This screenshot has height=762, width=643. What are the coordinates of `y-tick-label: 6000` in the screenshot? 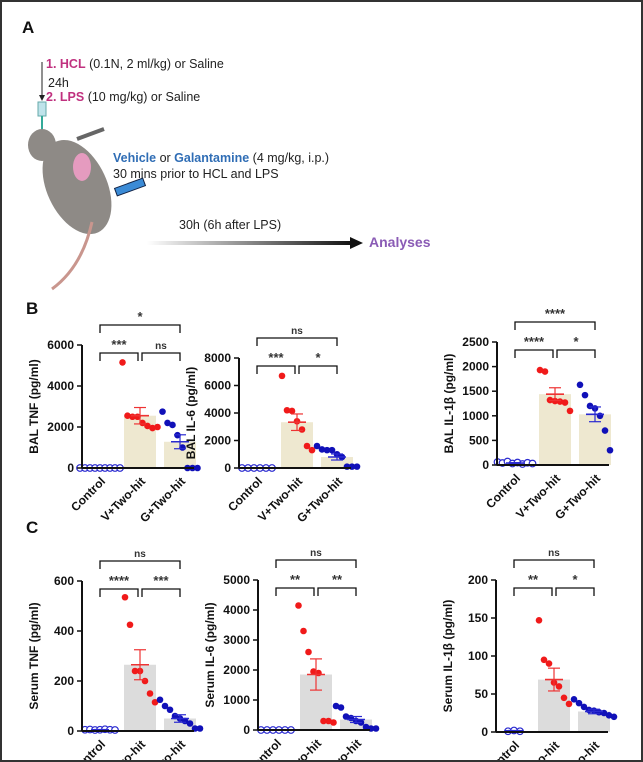 It's located at (217, 386).